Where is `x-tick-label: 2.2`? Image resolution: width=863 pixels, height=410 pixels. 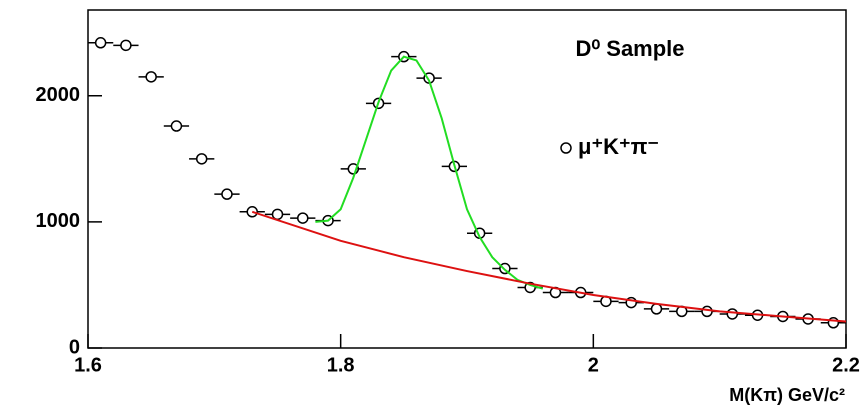
x-tick-label: 2.2 is located at coordinates (846, 365).